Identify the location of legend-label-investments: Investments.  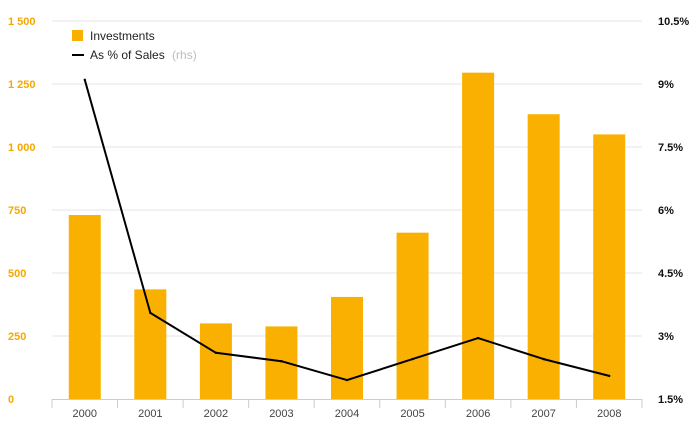
(122, 36).